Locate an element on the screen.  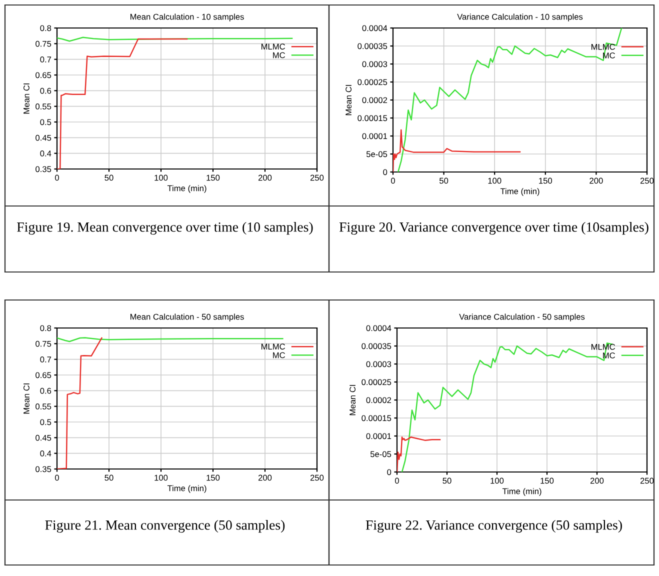
caption: Figure 21. Mean convergence (50 samples) is located at coordinates (165, 526).